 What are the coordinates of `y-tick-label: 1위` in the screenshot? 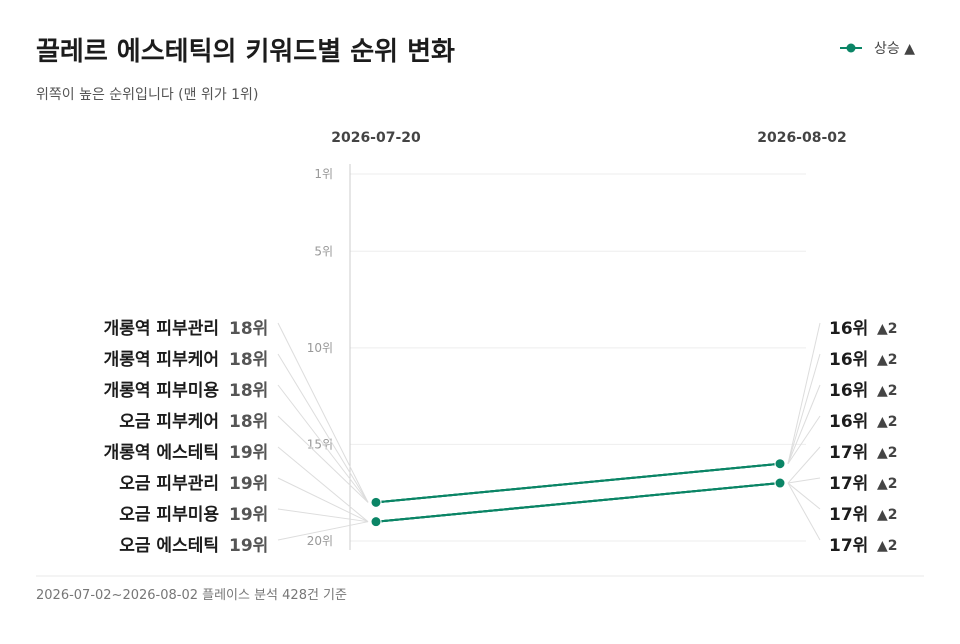 It's located at (323, 174).